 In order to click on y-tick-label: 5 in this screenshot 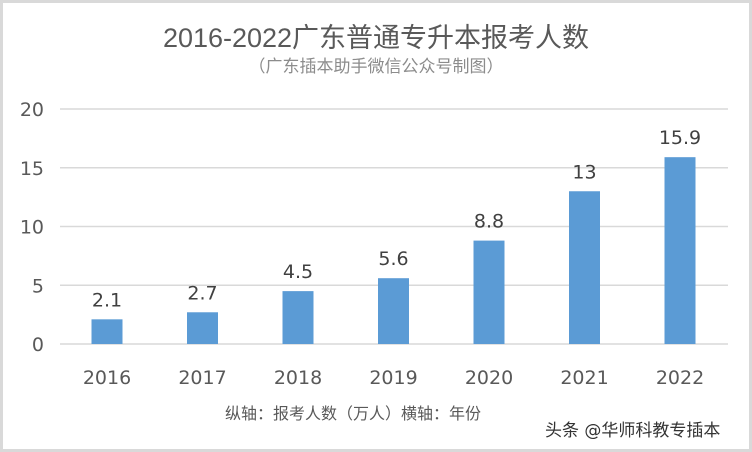, I will do `click(38, 286)`.